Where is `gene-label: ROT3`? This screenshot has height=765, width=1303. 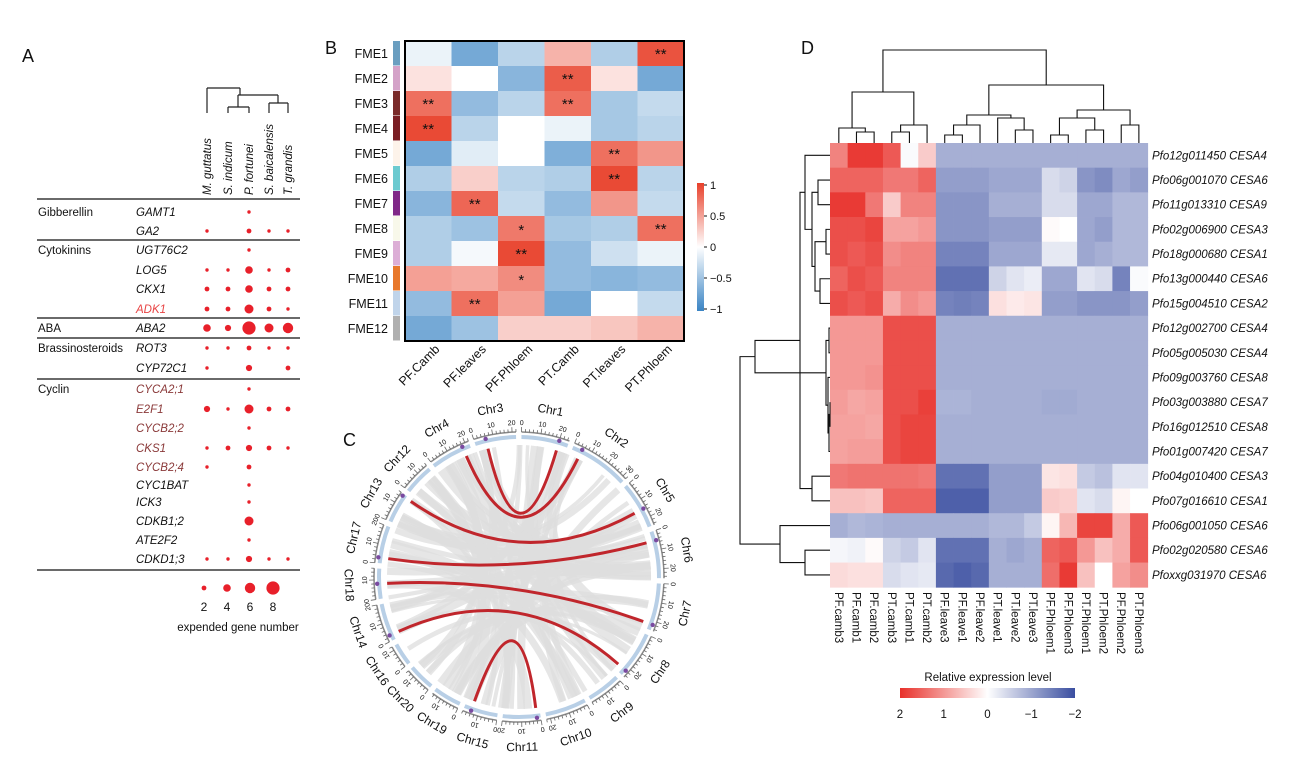 gene-label: ROT3 is located at coordinates (151, 349).